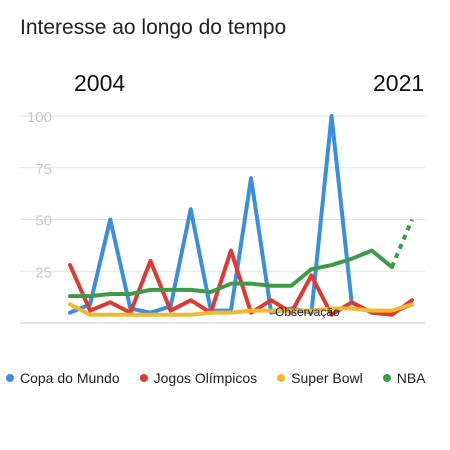 The height and width of the screenshot is (450, 450). Describe the element at coordinates (43, 169) in the screenshot. I see `y-tick-label: 75` at that location.